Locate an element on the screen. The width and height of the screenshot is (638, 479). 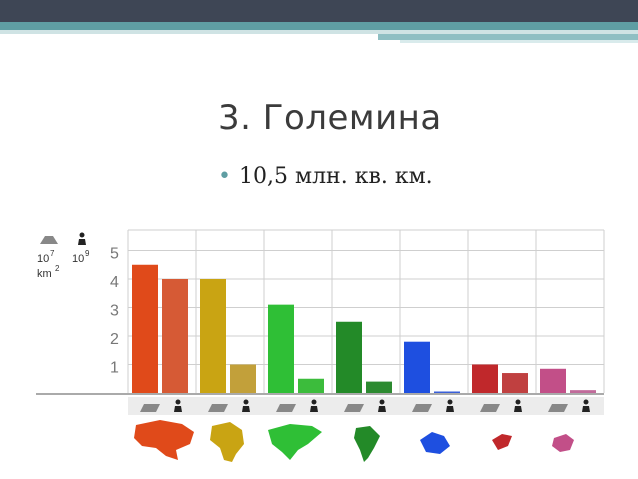
population-unit-exponent: 9 is located at coordinates (87, 253).